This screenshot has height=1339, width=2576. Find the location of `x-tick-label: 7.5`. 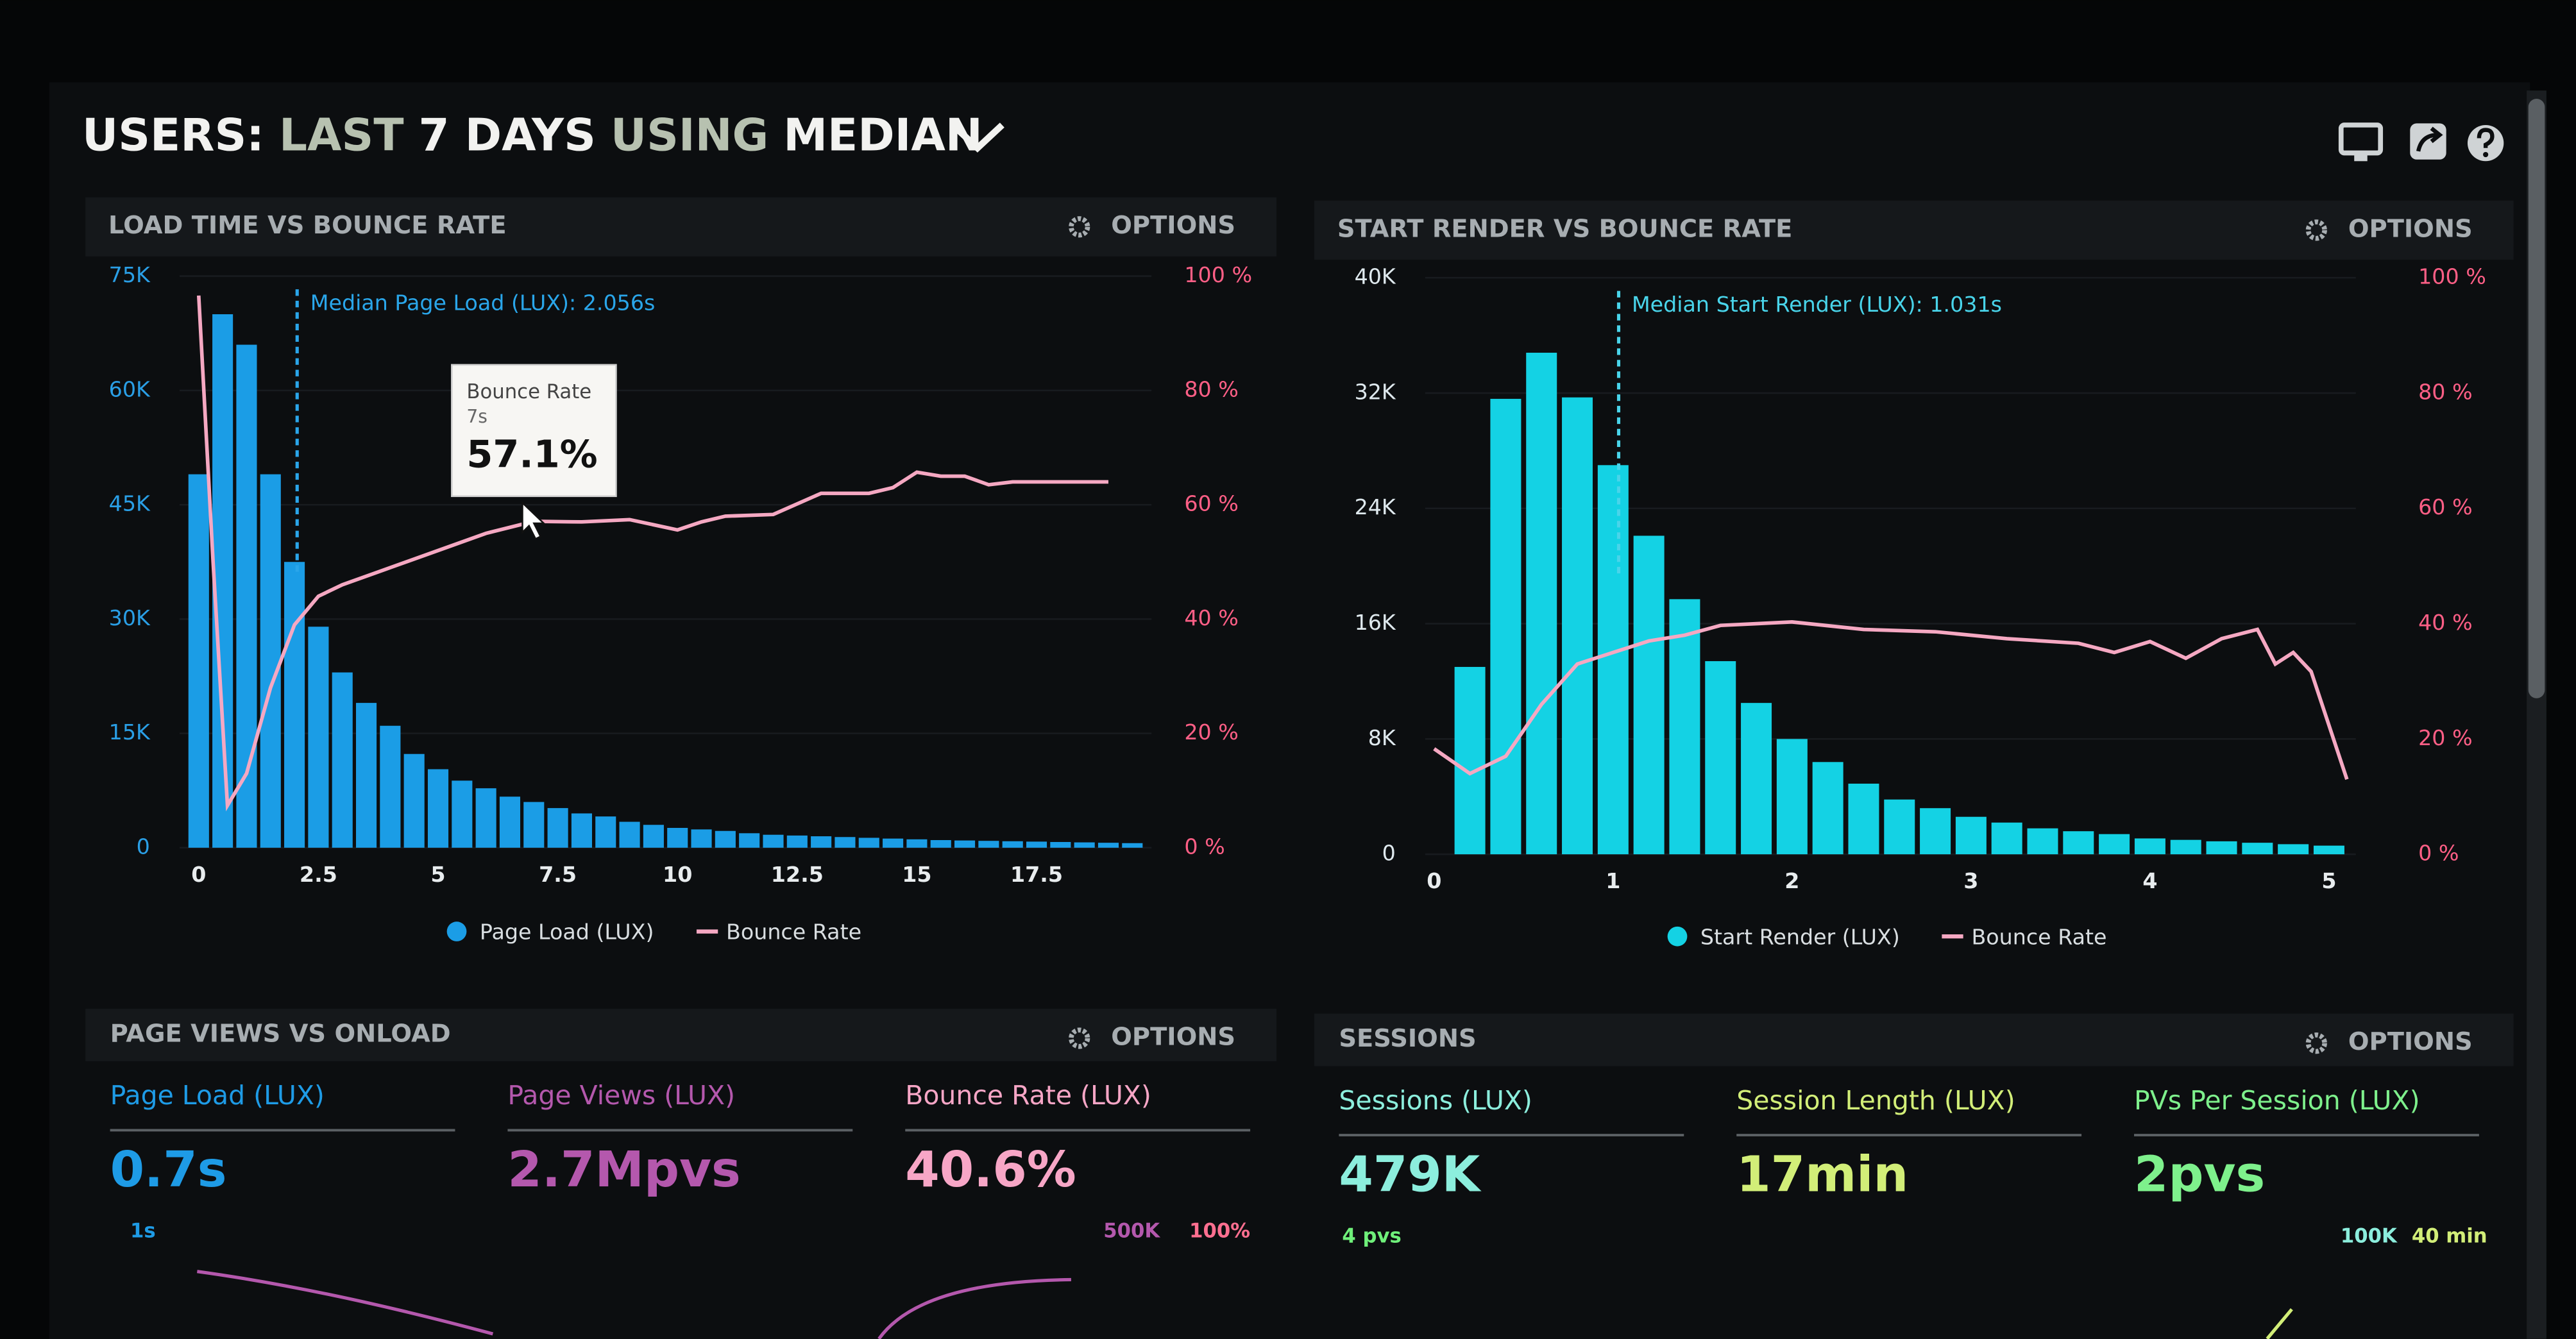

x-tick-label: 7.5 is located at coordinates (558, 875).